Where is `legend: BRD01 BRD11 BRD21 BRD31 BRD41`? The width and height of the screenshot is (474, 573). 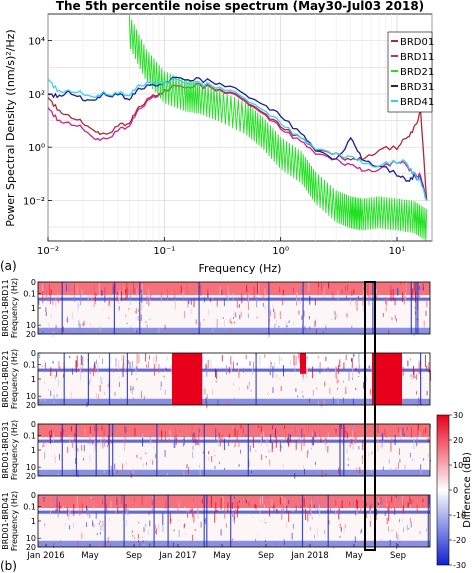
legend: BRD01 BRD11 BRD21 BRD31 BRD41 is located at coordinates (410, 72).